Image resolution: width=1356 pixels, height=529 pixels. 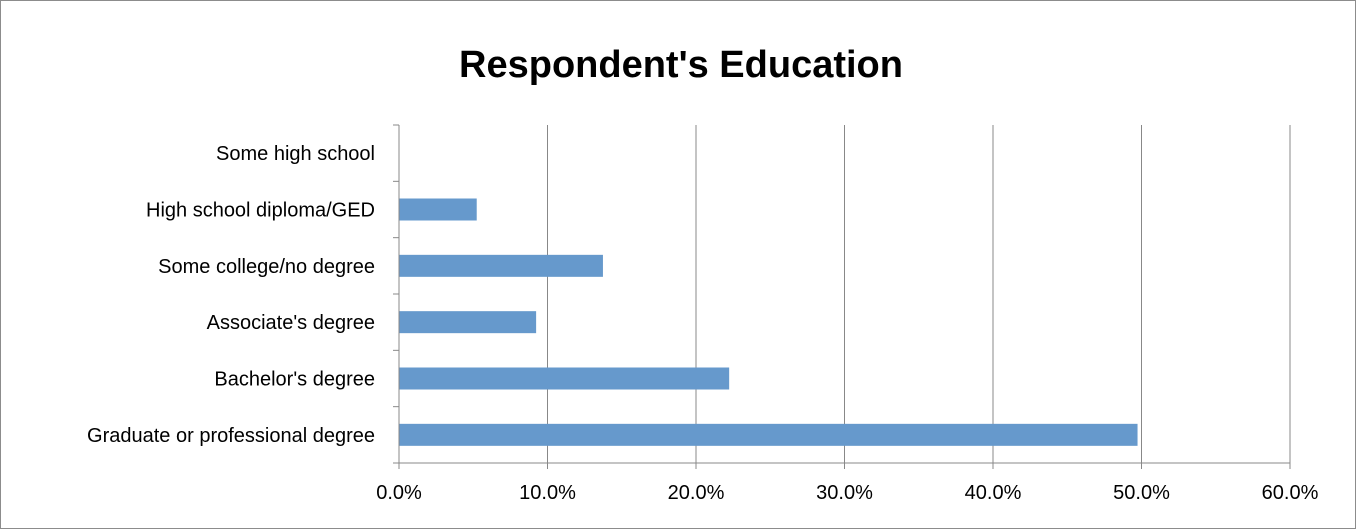 I want to click on category-label: Some college/no degree, so click(x=266, y=267).